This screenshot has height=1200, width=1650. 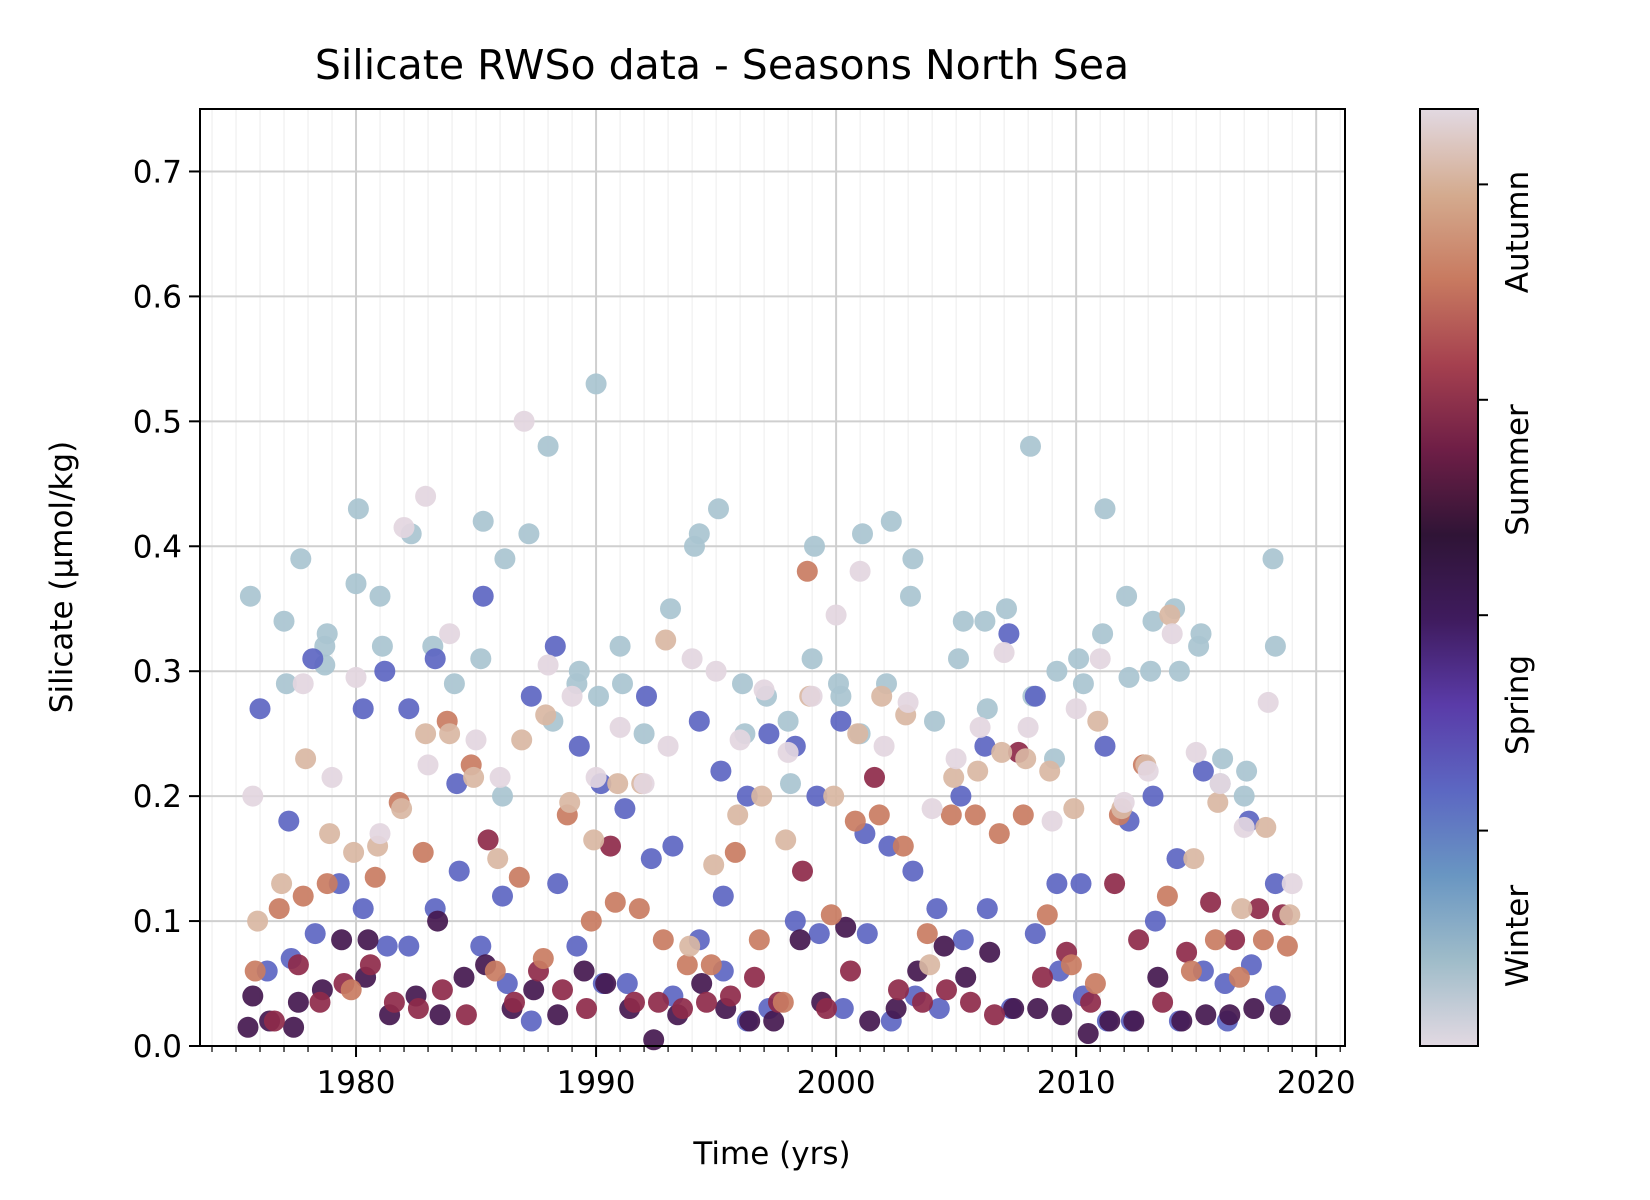 What do you see at coordinates (157, 172) in the screenshot?
I see `y-tick-label: 0.7` at bounding box center [157, 172].